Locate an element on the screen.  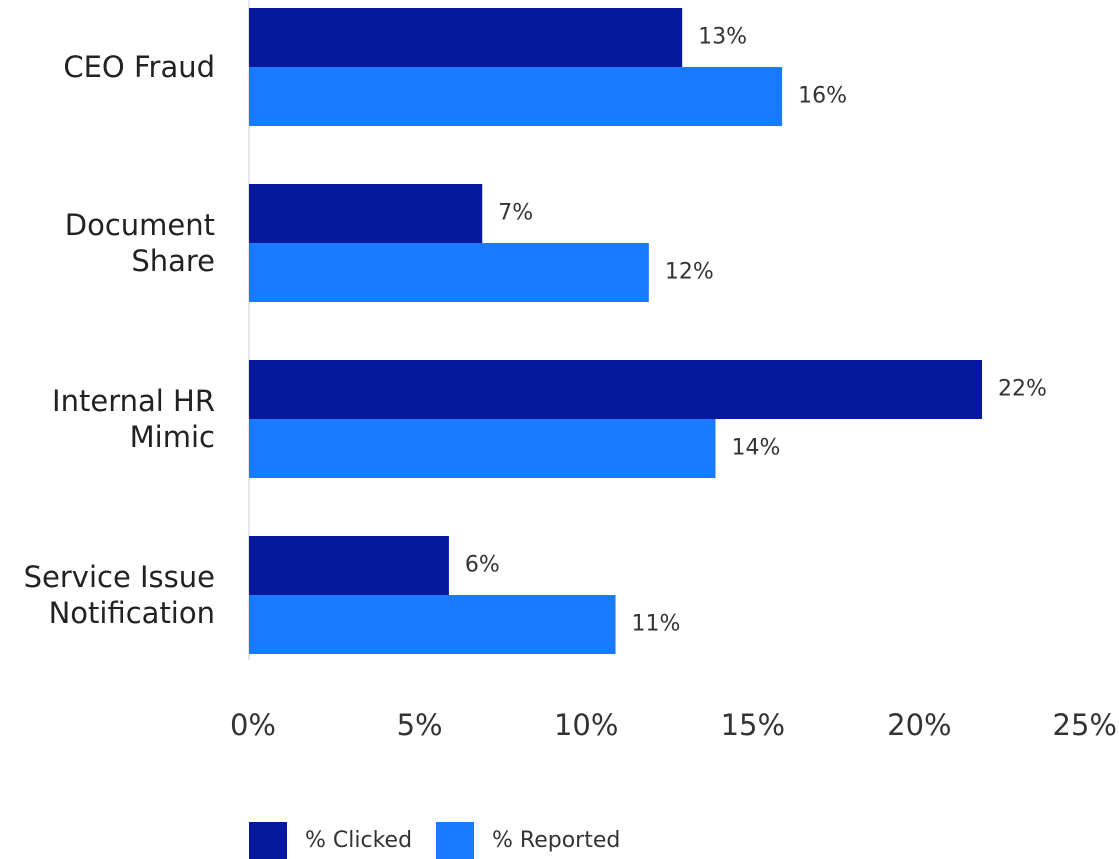
category-label: CEO Fraud is located at coordinates (139, 67).